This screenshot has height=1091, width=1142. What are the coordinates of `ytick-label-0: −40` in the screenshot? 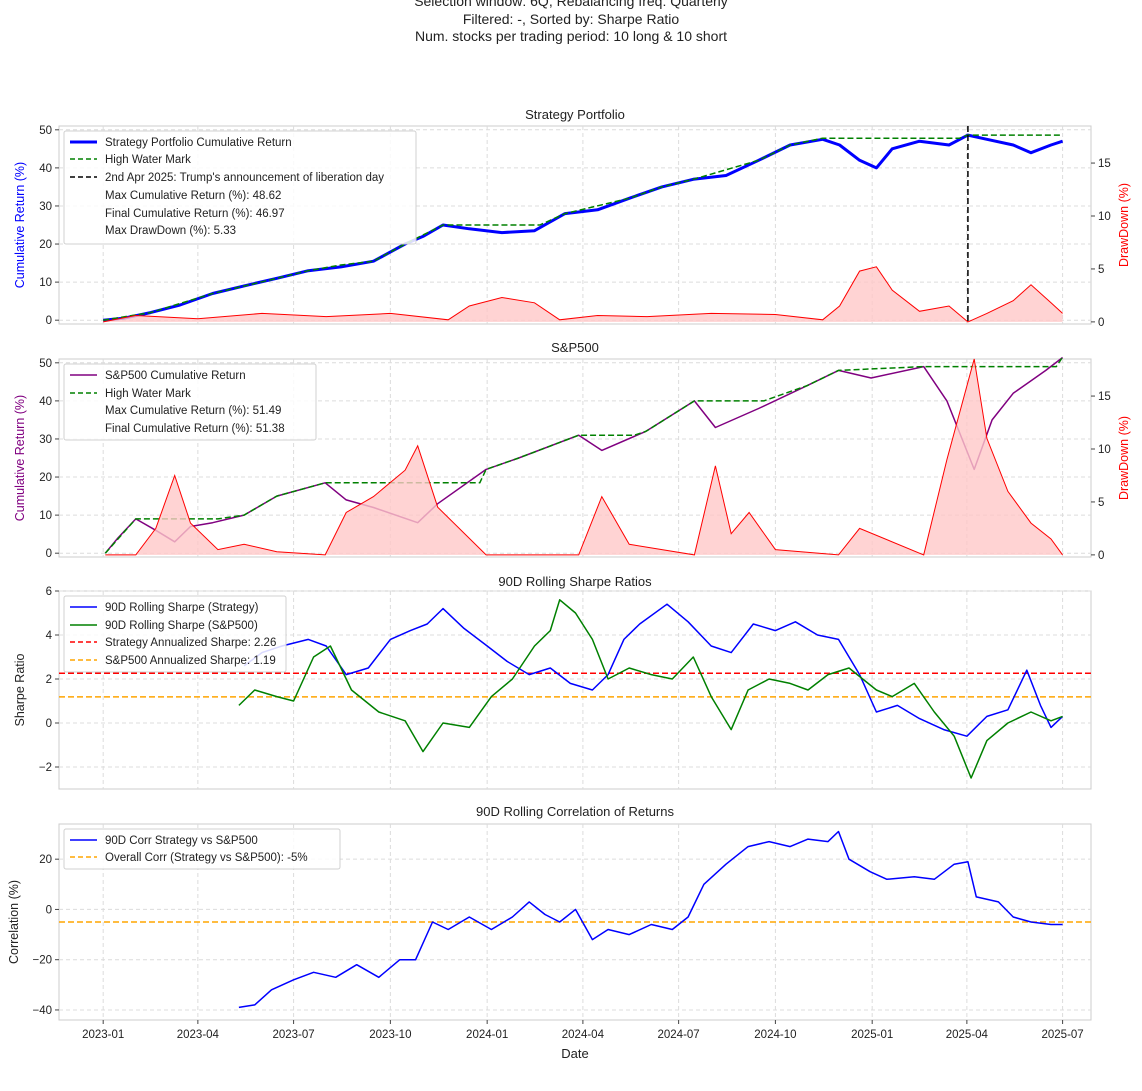 It's located at (42, 1011).